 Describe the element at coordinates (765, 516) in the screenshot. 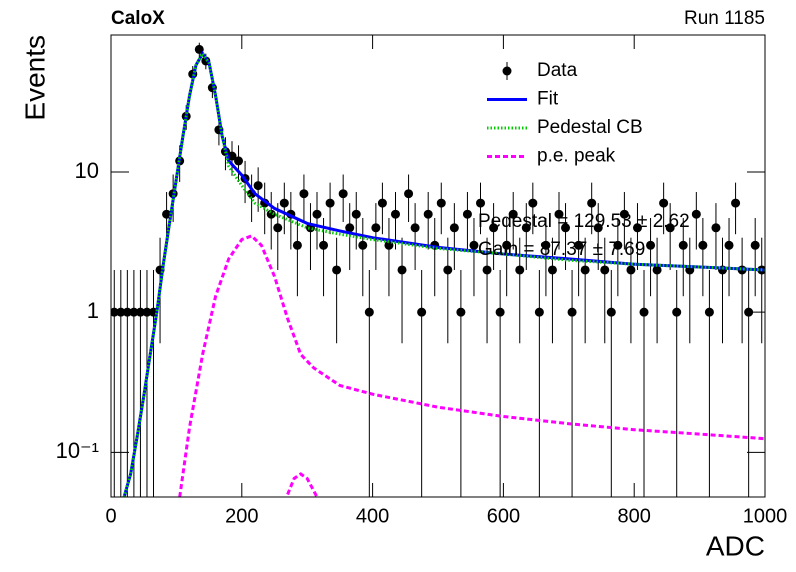

I see `x-tick-label: 1000` at that location.